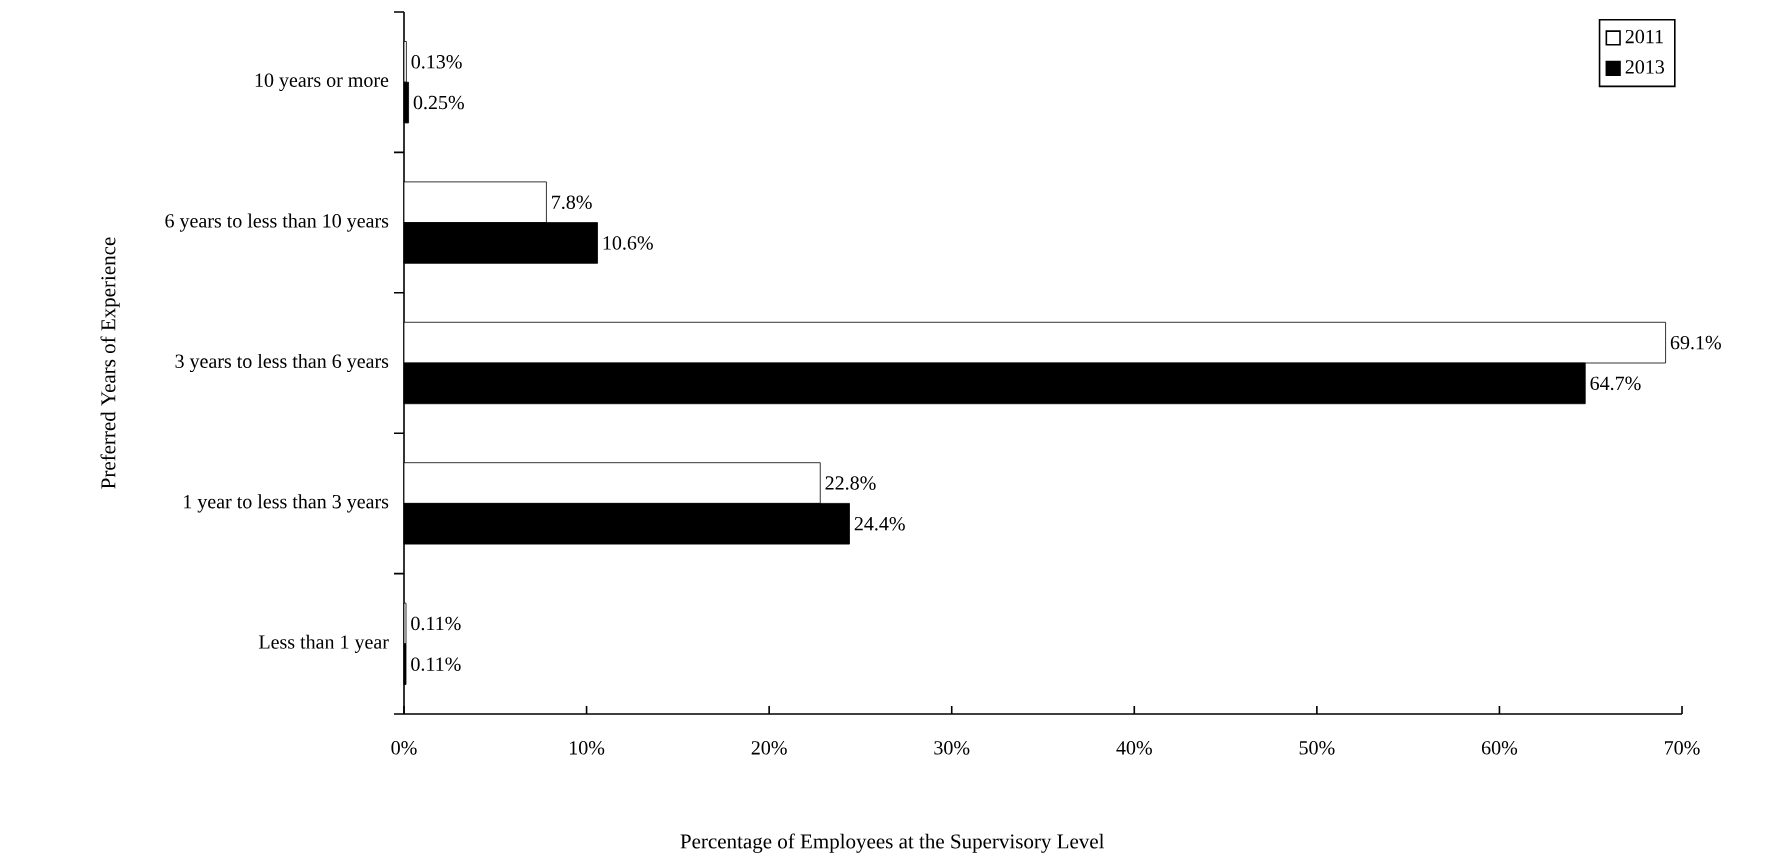 This screenshot has width=1784, height=858. Describe the element at coordinates (438, 102) in the screenshot. I see `data-label: 0.25%` at that location.